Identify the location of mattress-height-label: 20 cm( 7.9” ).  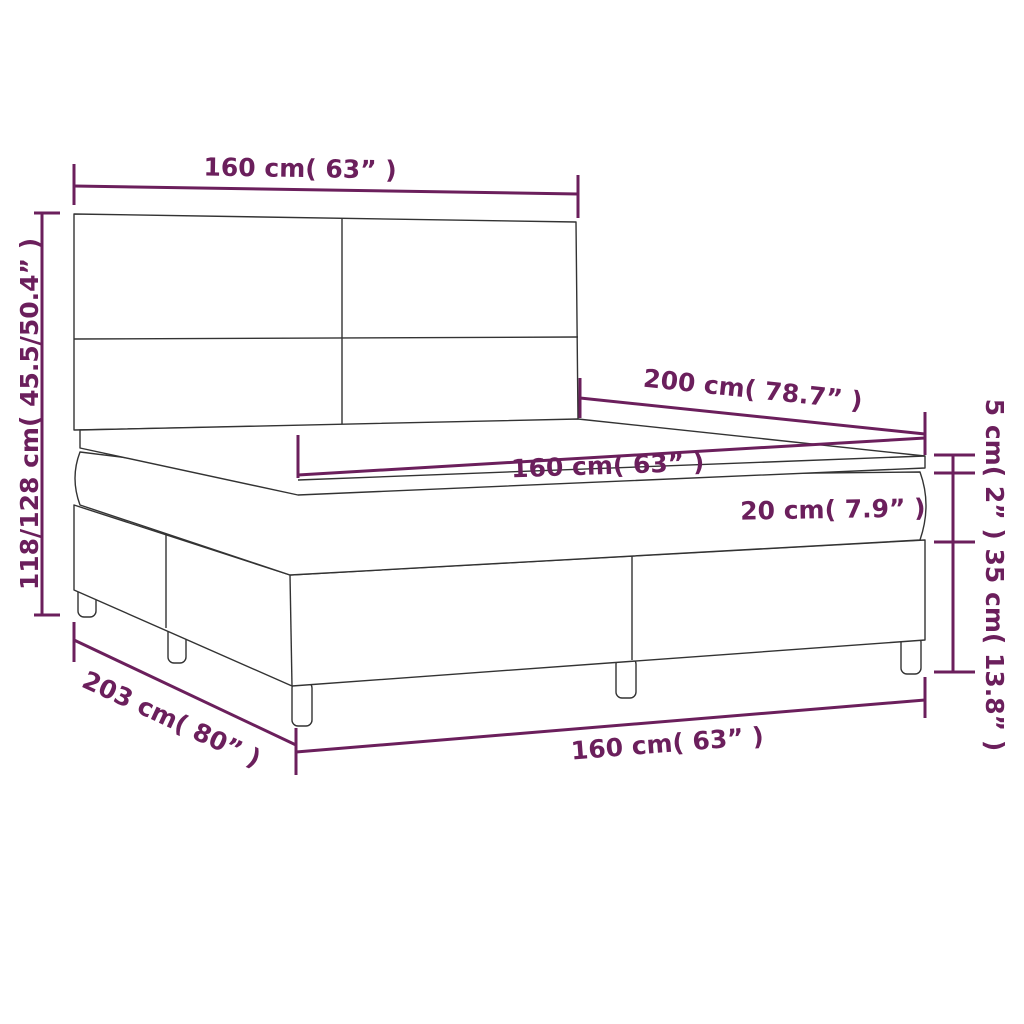
(833, 509).